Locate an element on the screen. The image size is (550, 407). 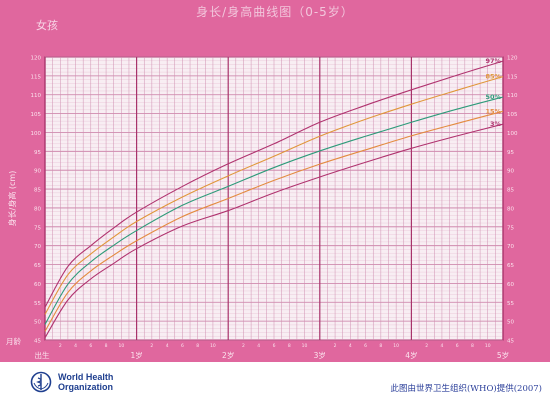
y-tick-label-right: 75 is located at coordinates (510, 228).